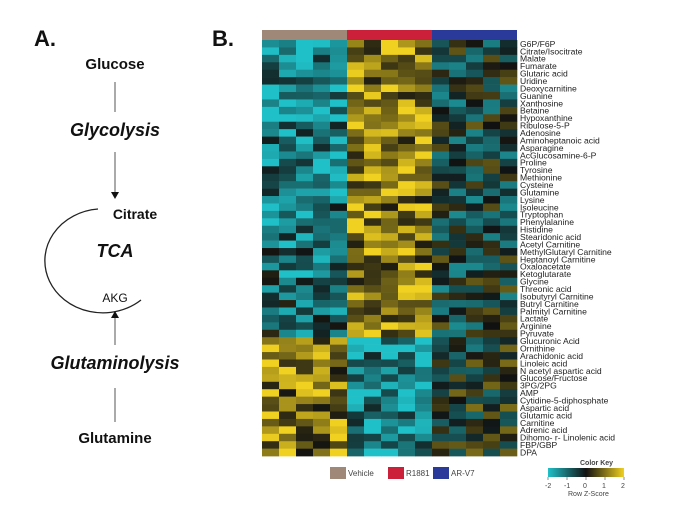  I want to click on metabolite-label: Dihomo- r- Linolenic acid, so click(567, 438).